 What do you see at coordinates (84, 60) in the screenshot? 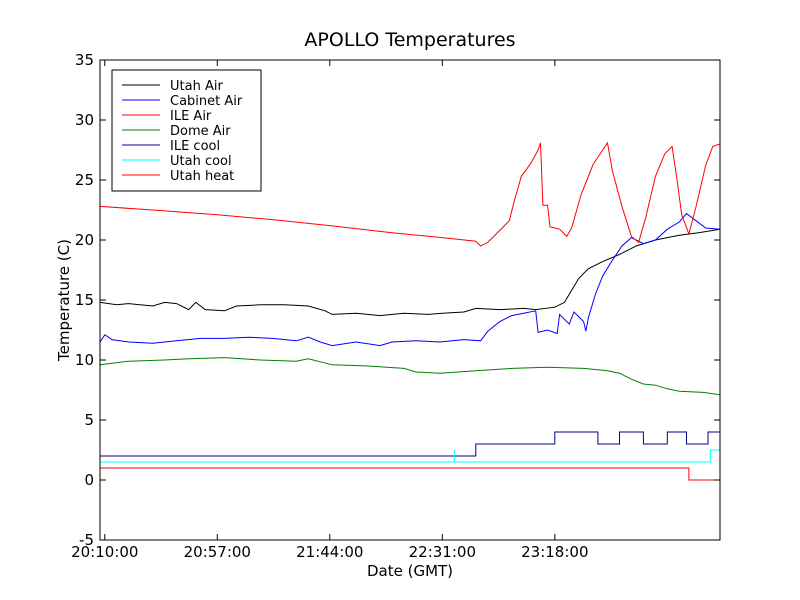
I see `y-tick-label: 35` at bounding box center [84, 60].